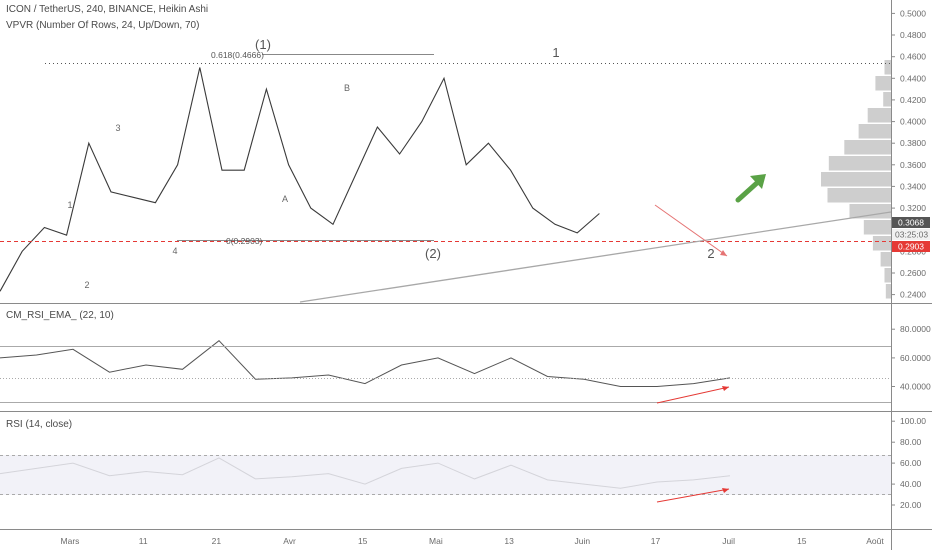 This screenshot has width=932, height=550. I want to click on support-price-tag, so click(911, 246).